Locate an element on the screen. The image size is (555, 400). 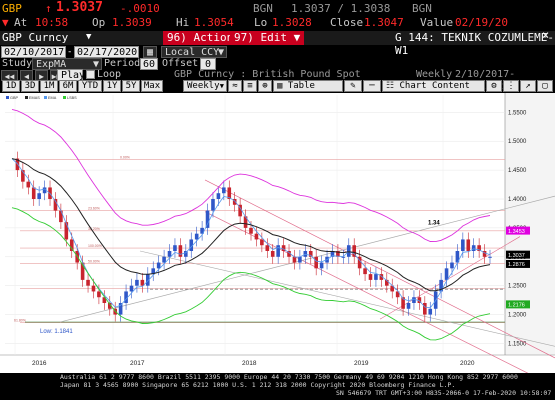
table-button: ▦ Table is located at coordinates (308, 86).